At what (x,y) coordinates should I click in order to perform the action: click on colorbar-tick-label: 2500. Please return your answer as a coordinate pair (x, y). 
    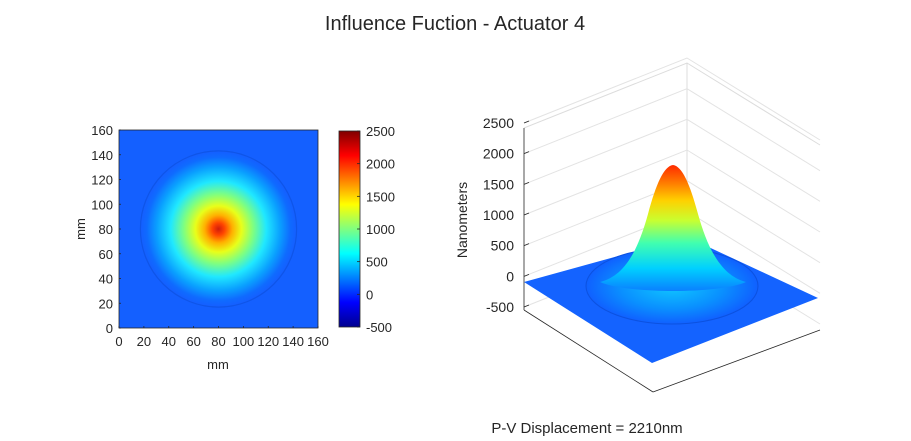
    Looking at the image, I should click on (380, 131).